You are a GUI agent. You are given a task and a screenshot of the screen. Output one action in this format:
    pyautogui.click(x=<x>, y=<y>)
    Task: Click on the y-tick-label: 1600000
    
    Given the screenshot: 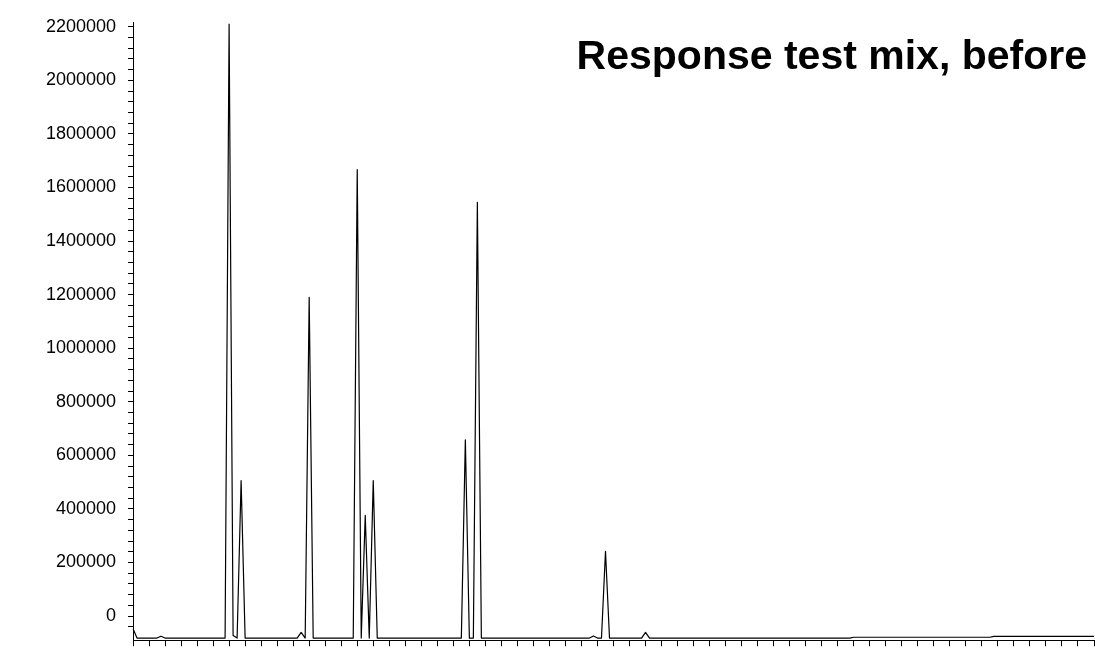 What is the action you would take?
    pyautogui.click(x=80, y=186)
    